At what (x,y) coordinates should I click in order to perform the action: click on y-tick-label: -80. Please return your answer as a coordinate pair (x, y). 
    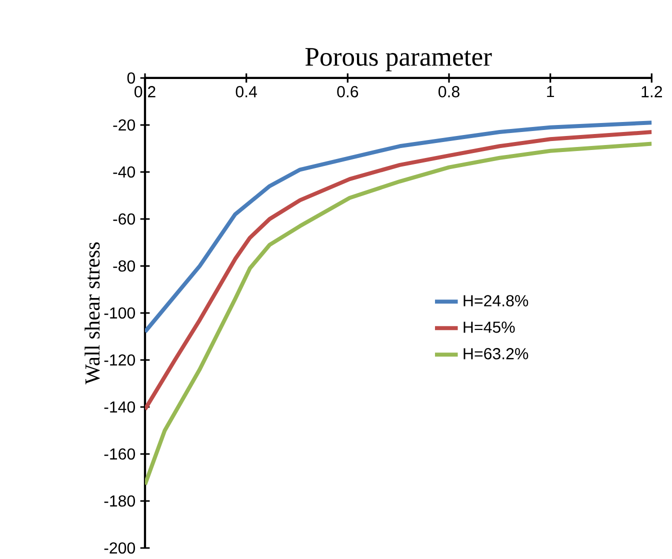
    Looking at the image, I should click on (124, 266).